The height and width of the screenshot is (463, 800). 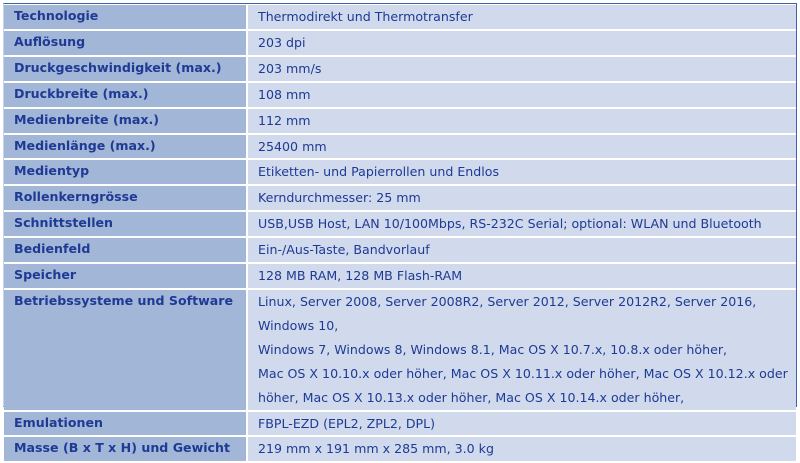 What do you see at coordinates (126, 172) in the screenshot?
I see `spec-label: Medientyp` at bounding box center [126, 172].